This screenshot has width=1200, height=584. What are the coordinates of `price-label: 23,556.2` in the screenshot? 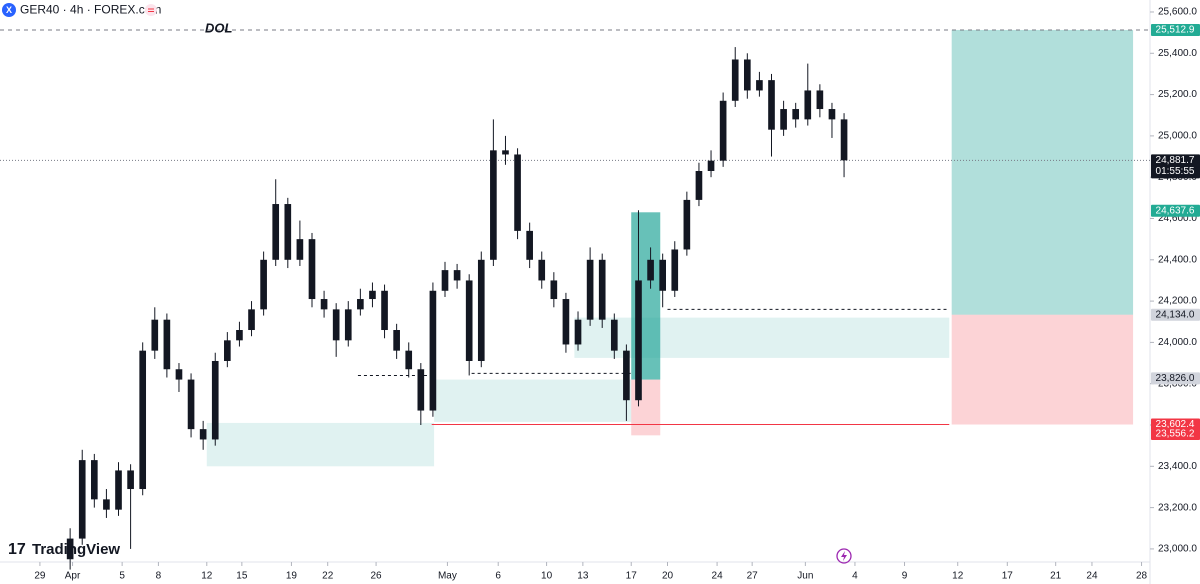 It's located at (1175, 434).